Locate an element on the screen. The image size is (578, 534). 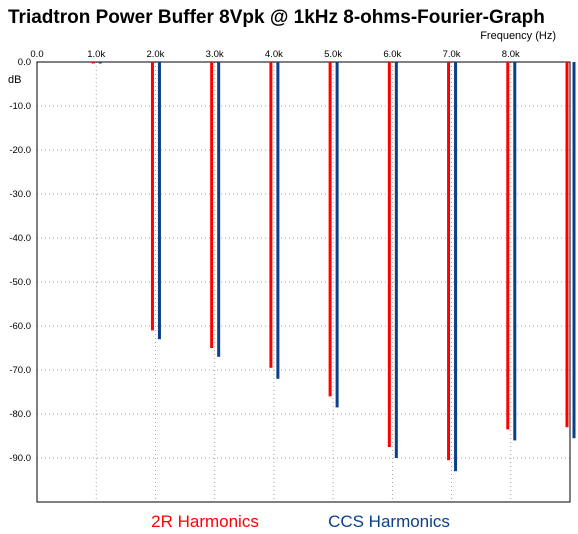
y-tick-label: 0.0 is located at coordinates (24, 62).